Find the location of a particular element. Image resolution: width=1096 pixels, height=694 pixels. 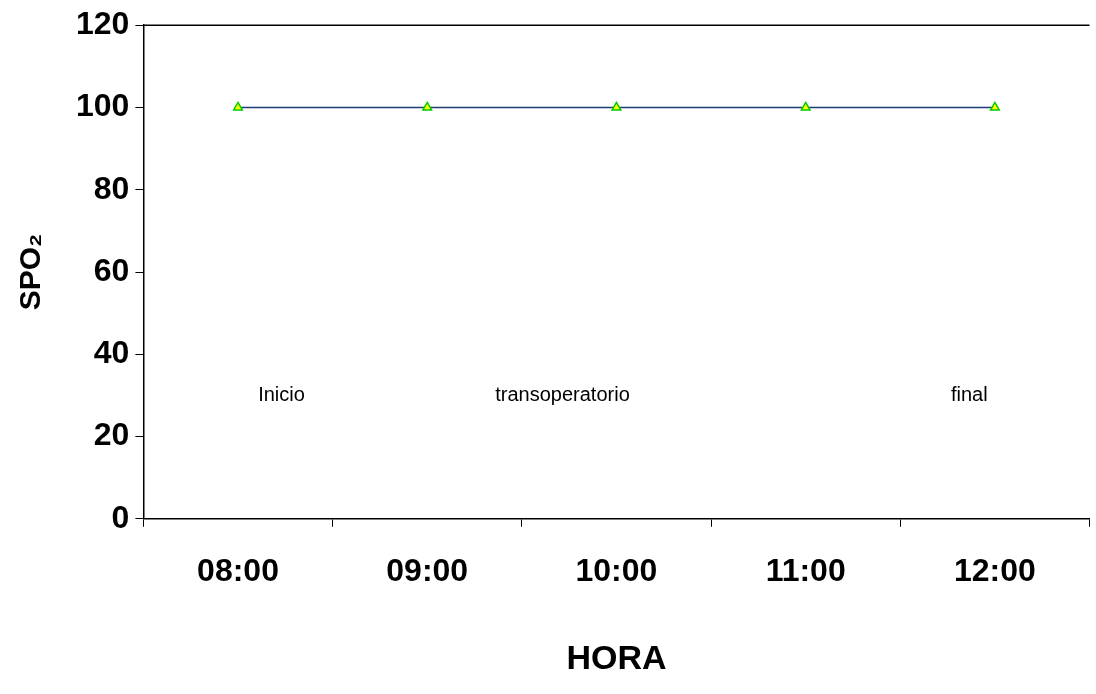

y-tick-label: 0 is located at coordinates (120, 516).